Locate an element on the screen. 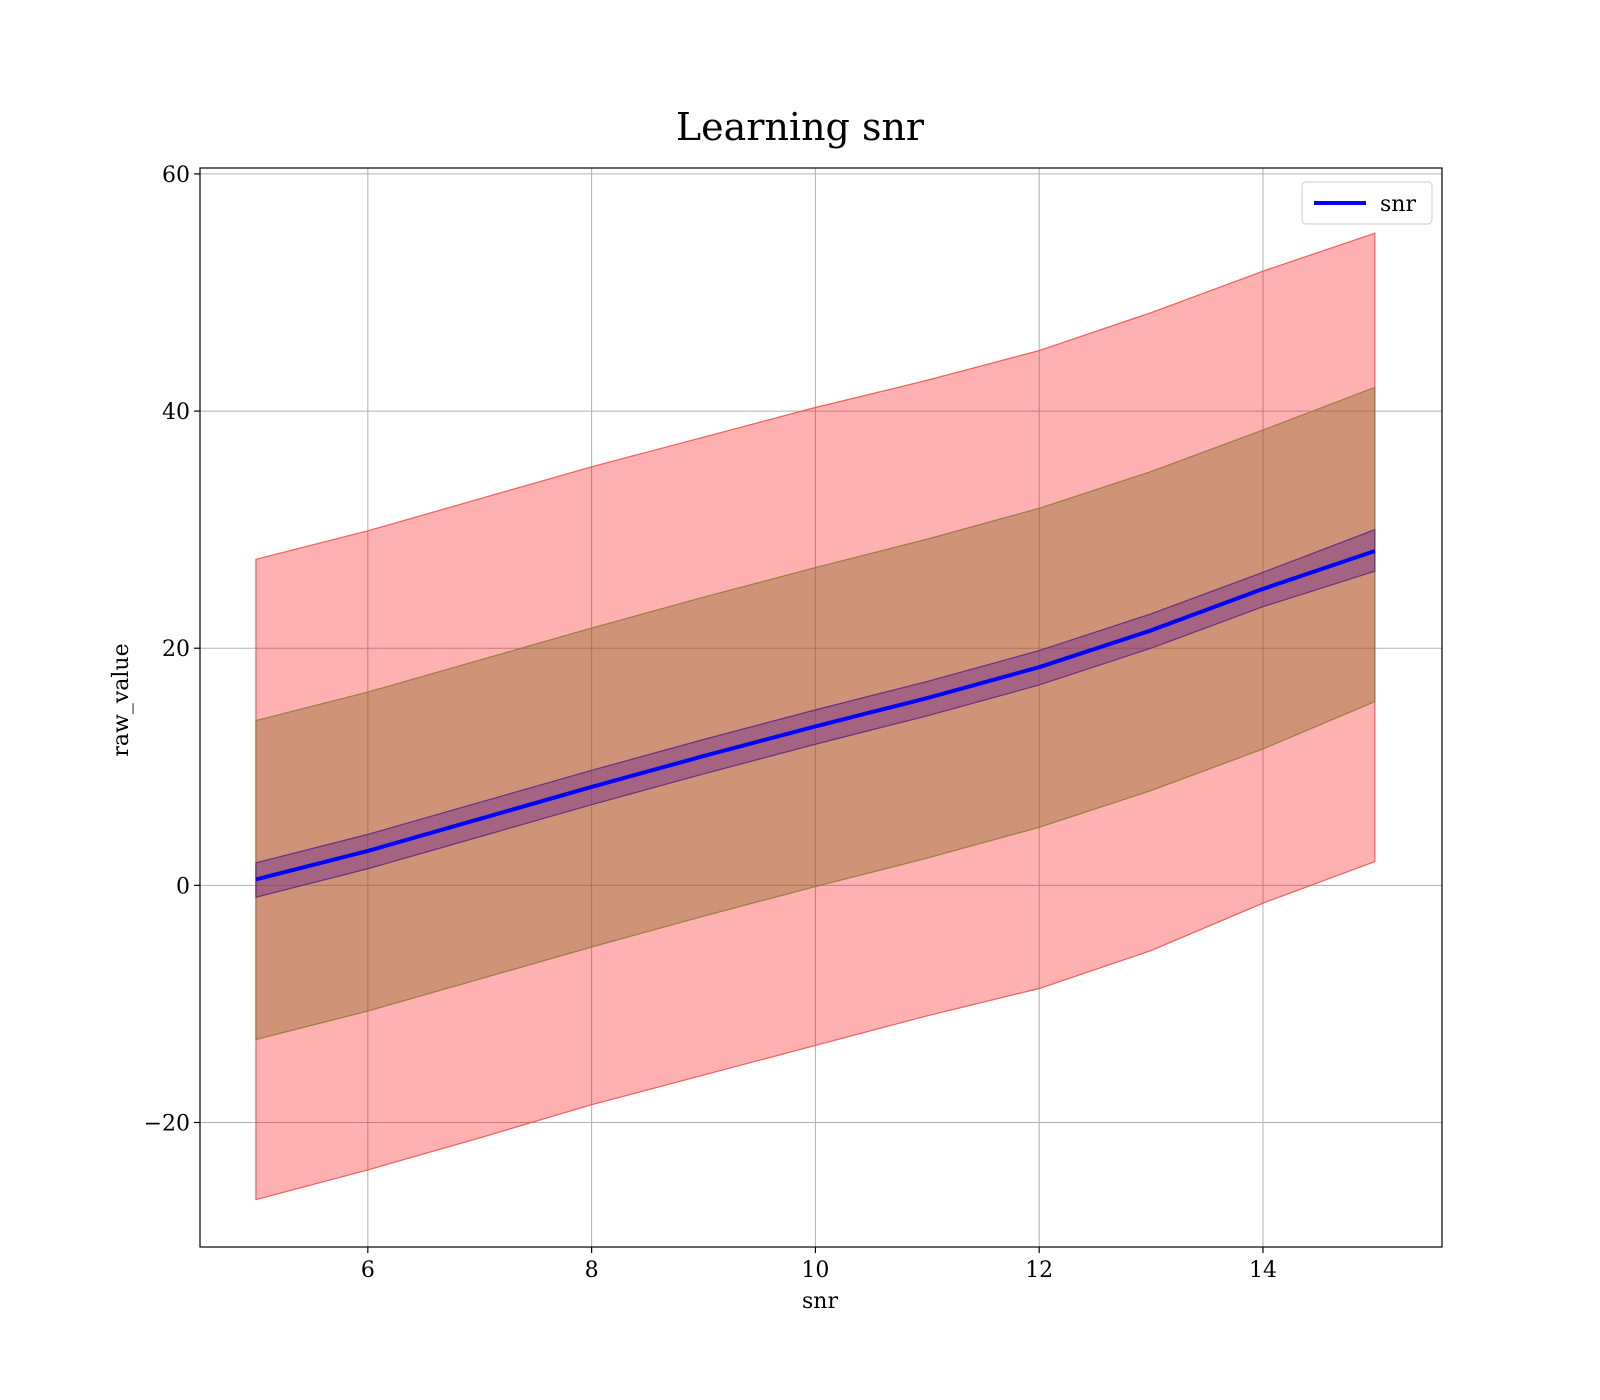  x-axis-label: snr is located at coordinates (820, 1301).